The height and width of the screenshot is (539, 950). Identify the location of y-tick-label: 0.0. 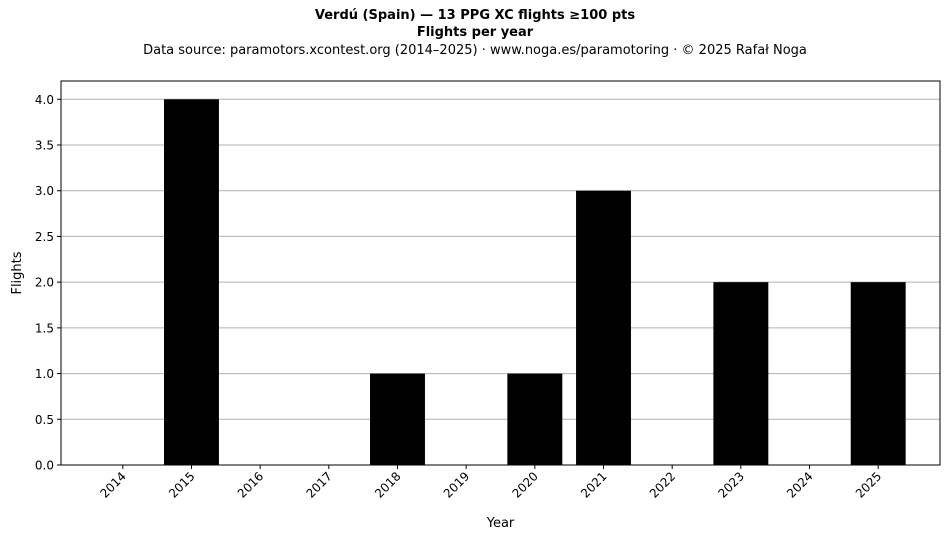
(44, 466).